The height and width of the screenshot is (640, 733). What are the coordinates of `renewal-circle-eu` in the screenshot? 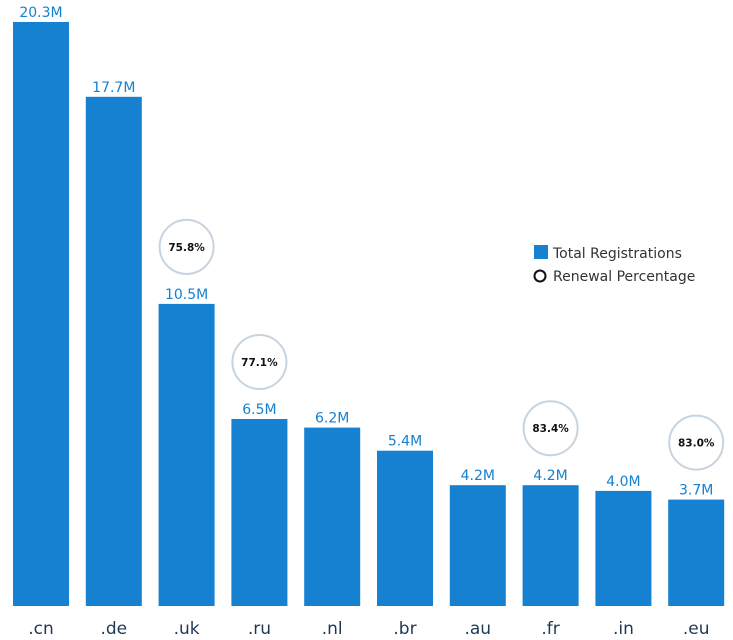 It's located at (696, 442).